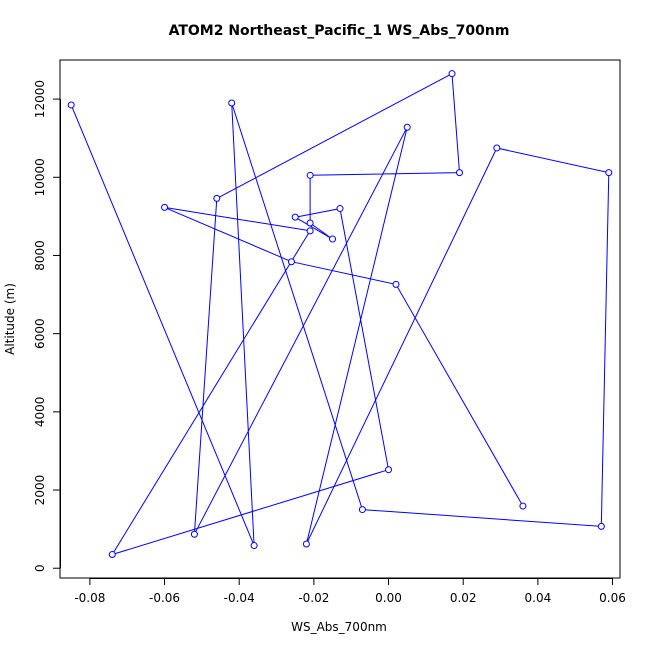  I want to click on chart-title: ATOM2 Northeast_Pacific_1 WS_Abs_700nm, so click(339, 31).